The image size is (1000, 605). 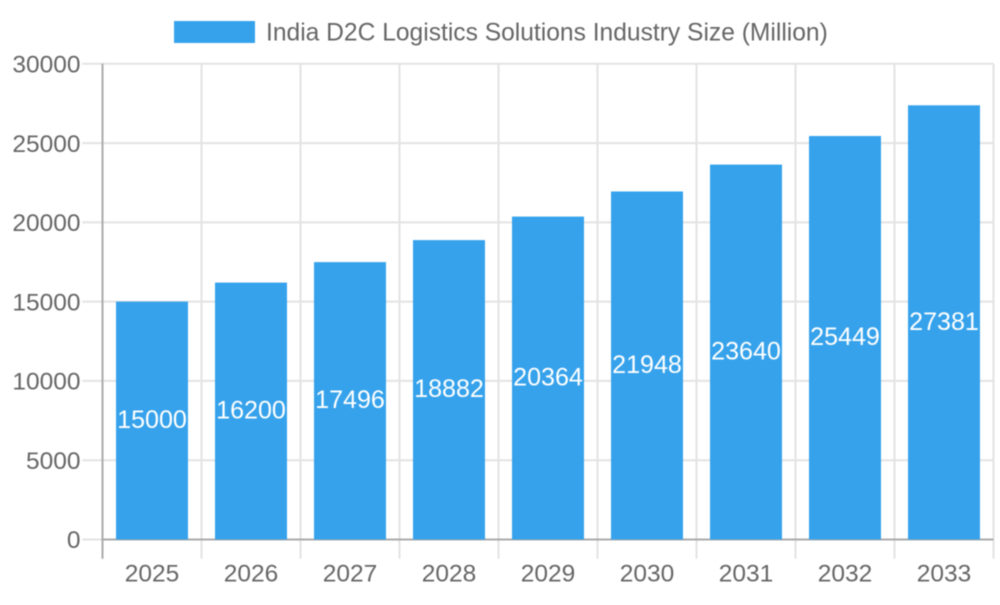 What do you see at coordinates (46, 382) in the screenshot?
I see `svg-text: 10000` at bounding box center [46, 382].